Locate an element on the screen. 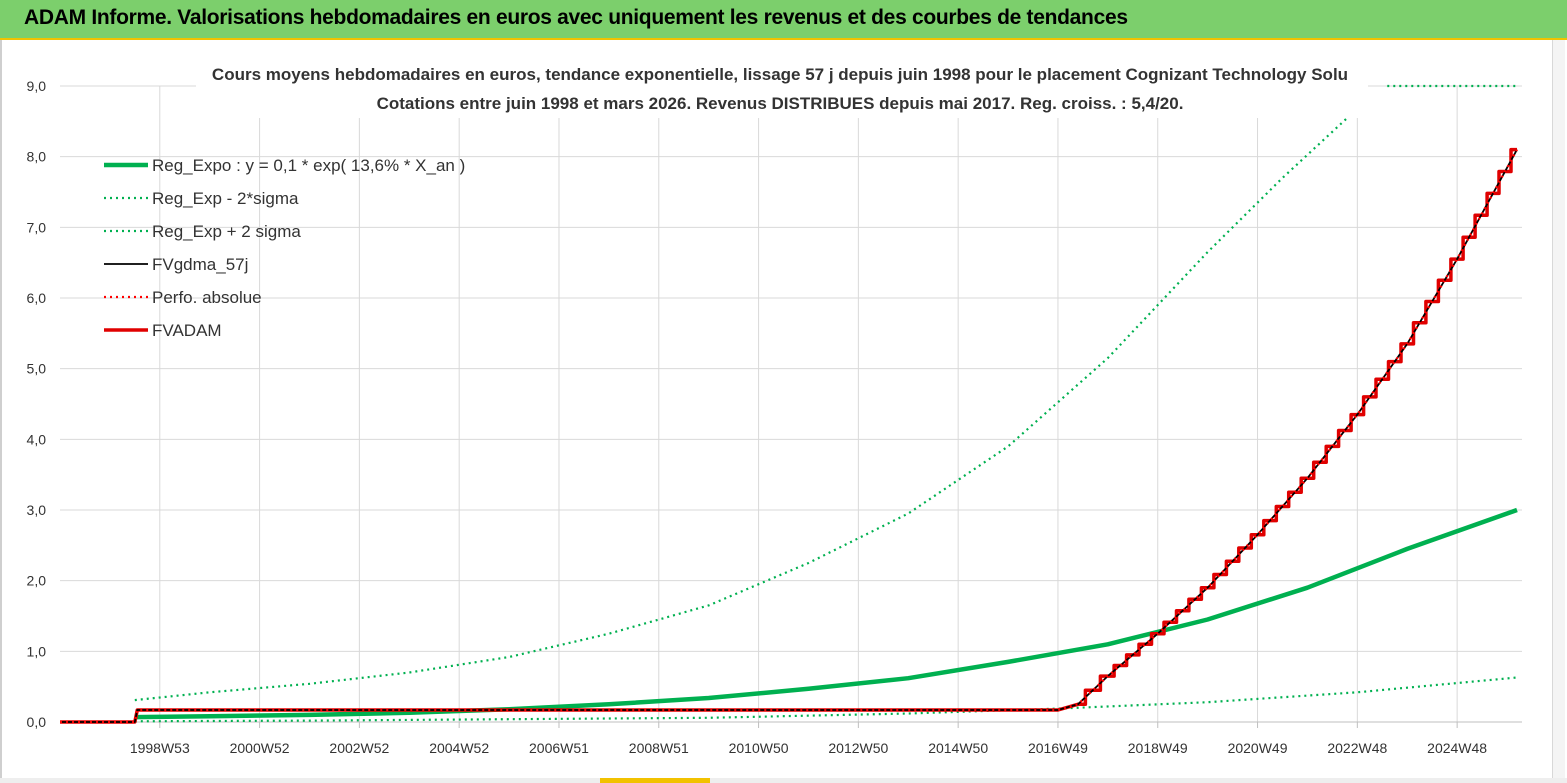 This screenshot has width=1567, height=783. x-tick-label: 2002W52 is located at coordinates (359, 748).